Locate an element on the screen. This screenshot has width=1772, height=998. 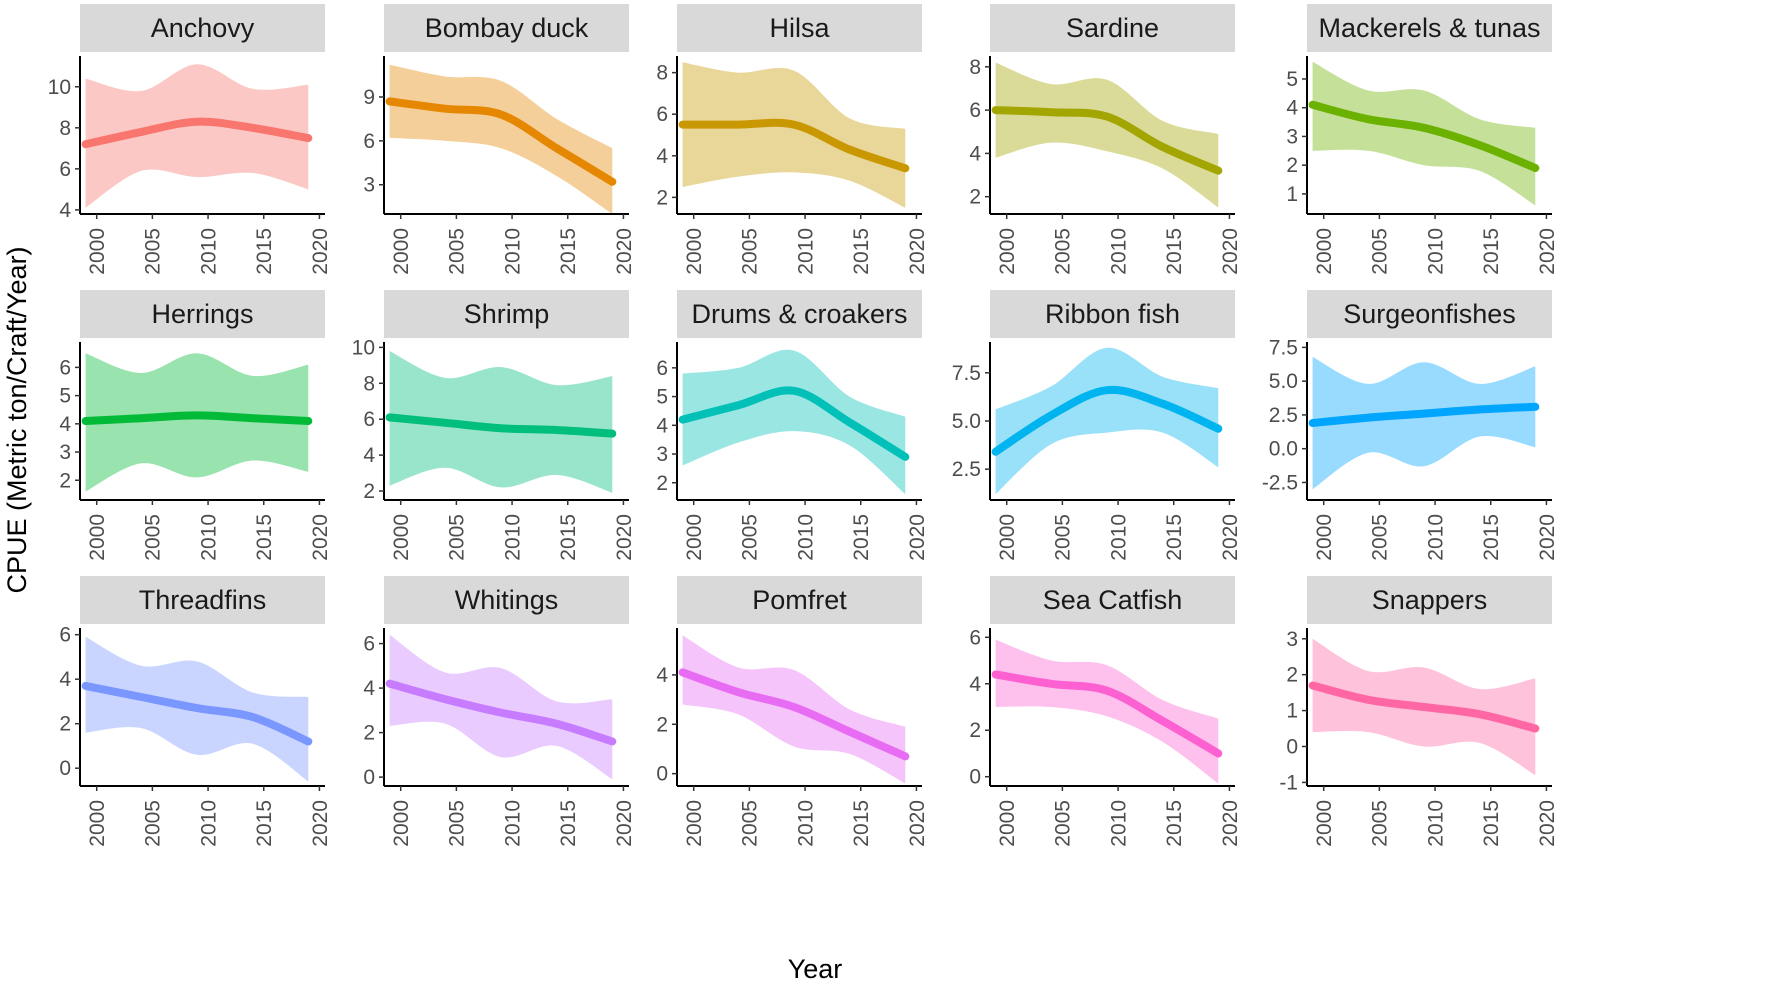
strip-label: Bombay duck is located at coordinates (507, 28).